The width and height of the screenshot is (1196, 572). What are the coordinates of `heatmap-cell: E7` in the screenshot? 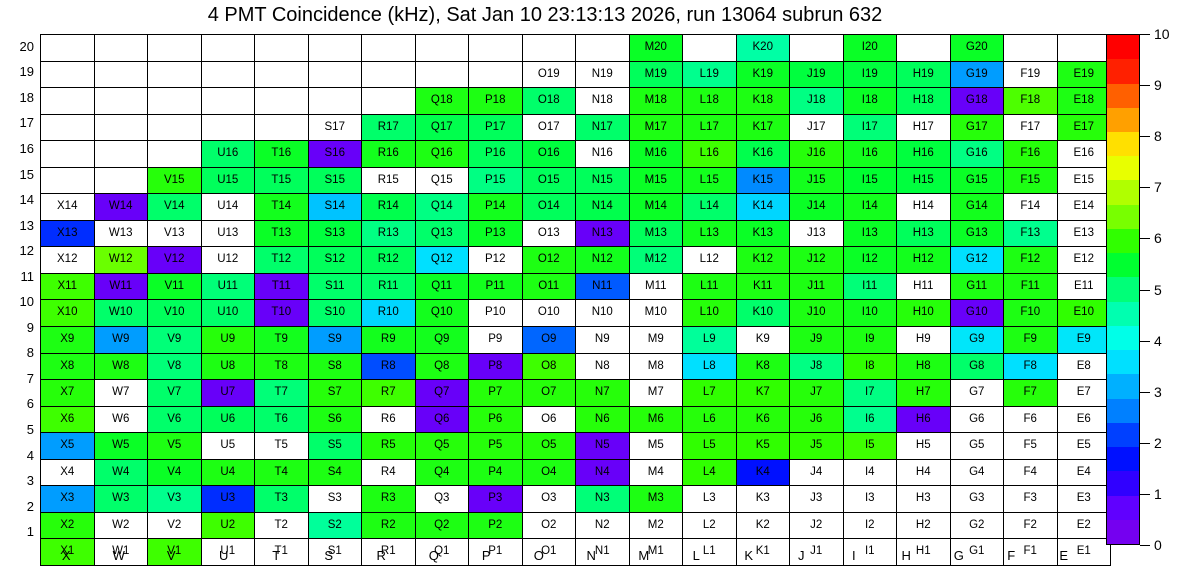 It's located at (1083, 393).